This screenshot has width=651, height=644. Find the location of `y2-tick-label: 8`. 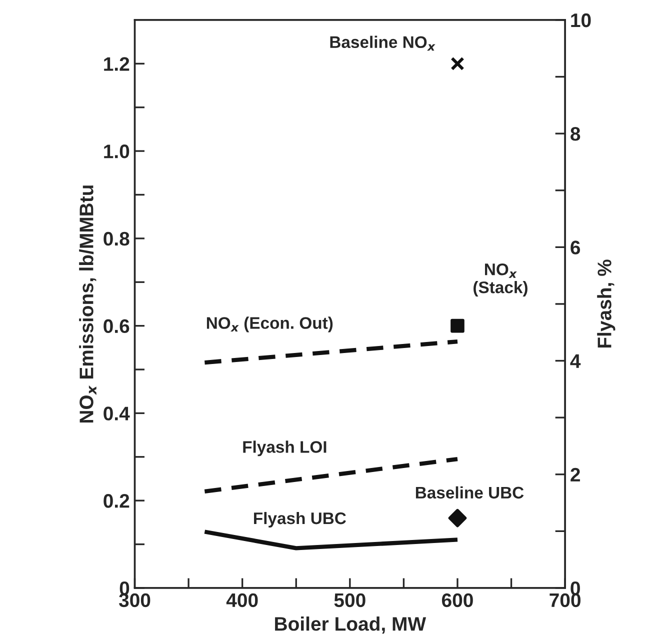

y2-tick-label: 8 is located at coordinates (575, 134).